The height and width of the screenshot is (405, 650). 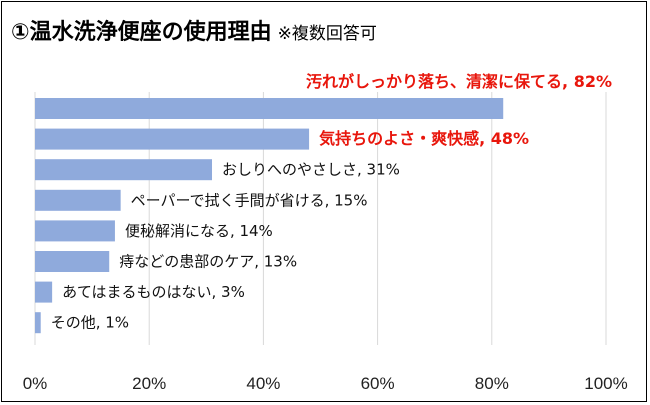 What do you see at coordinates (35, 383) in the screenshot?
I see `x-tick-label: 0%` at bounding box center [35, 383].